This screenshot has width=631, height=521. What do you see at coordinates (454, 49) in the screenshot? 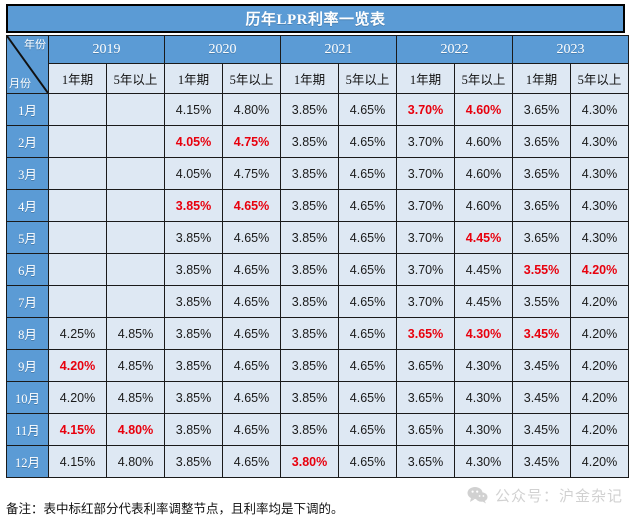
I see `year-header-2022: 2022` at bounding box center [454, 49].